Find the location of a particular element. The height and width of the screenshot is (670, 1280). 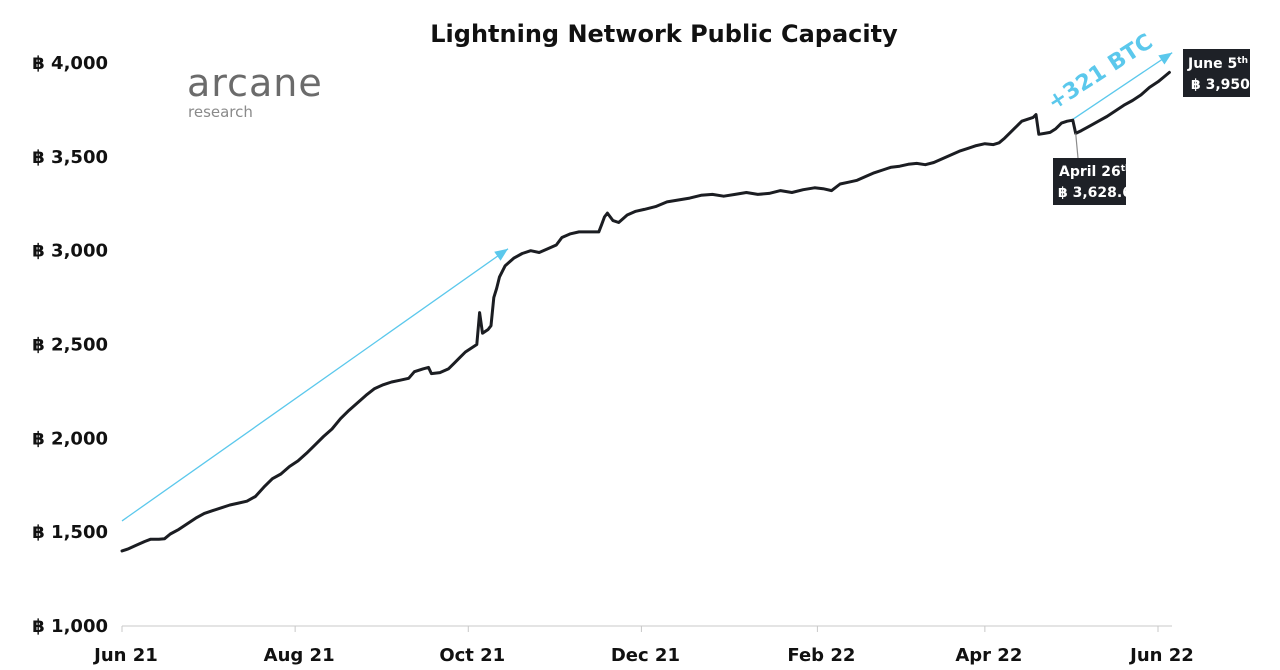

x-tick-label: Aug 21 is located at coordinates (299, 655).